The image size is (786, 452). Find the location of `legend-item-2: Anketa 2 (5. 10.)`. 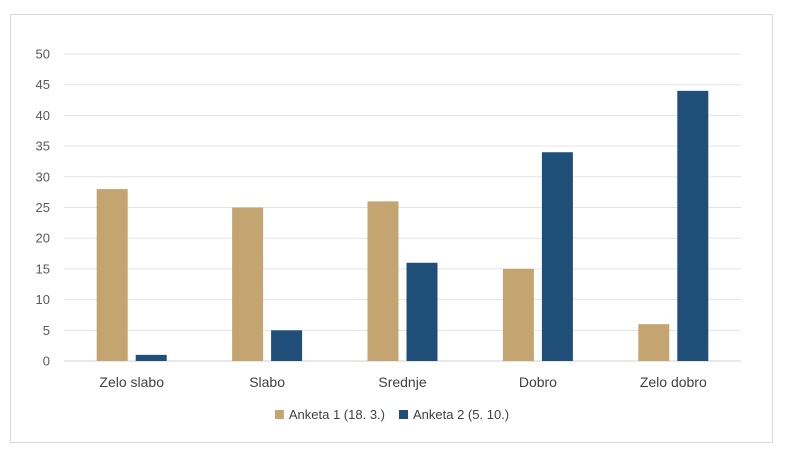

legend-item-2: Anketa 2 (5. 10.) is located at coordinates (454, 414).